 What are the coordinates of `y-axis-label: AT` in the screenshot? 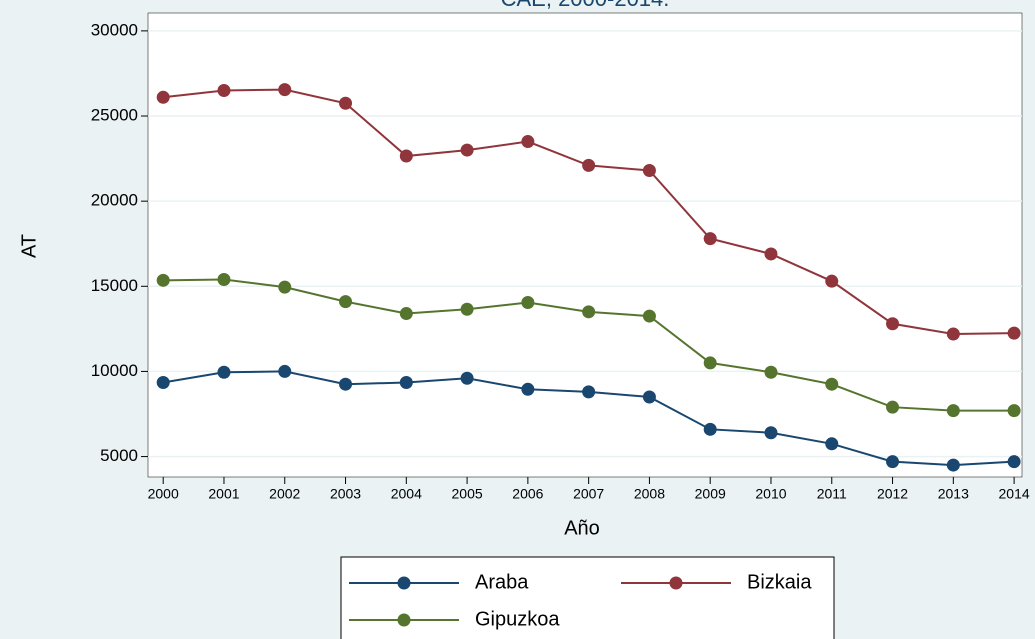 It's located at (29, 246).